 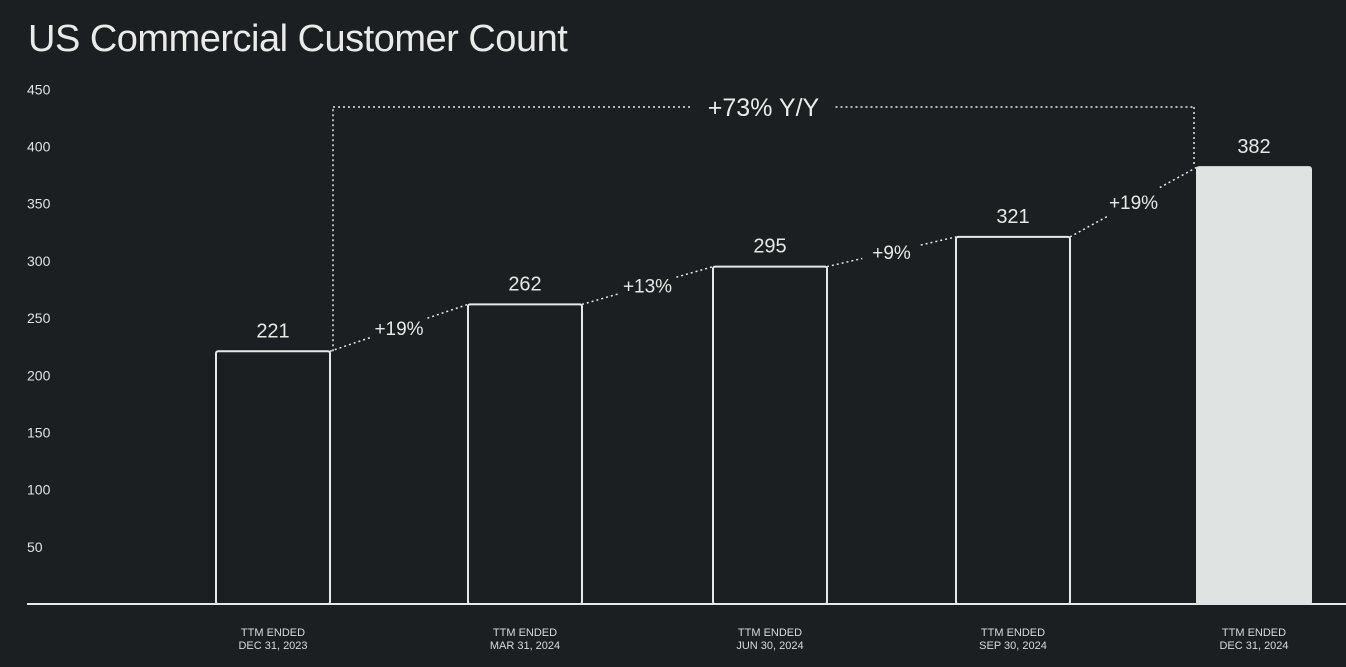 I want to click on data-label: 221, so click(x=272, y=331).